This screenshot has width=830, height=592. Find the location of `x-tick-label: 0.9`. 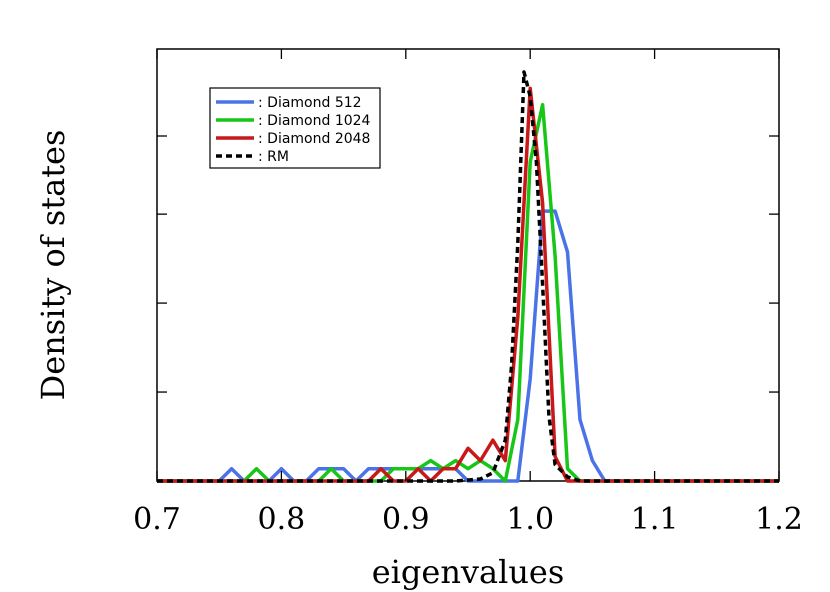

x-tick-label: 0.9 is located at coordinates (406, 519).